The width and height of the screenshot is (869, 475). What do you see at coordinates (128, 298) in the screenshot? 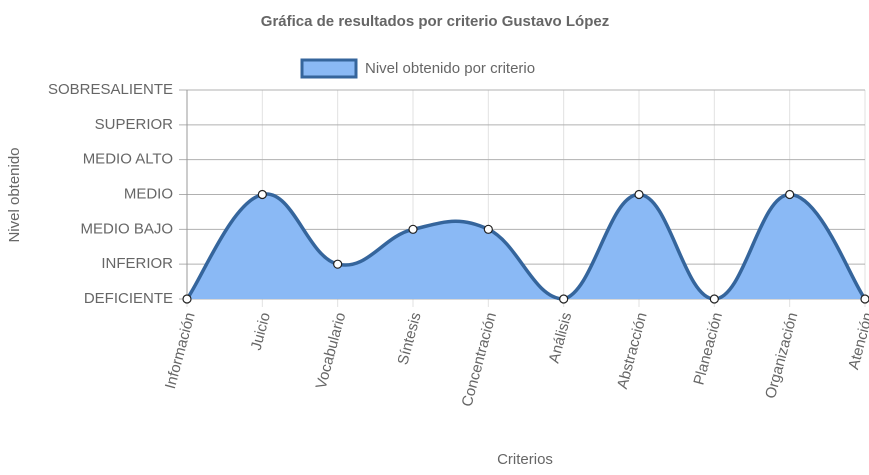
I see `y-tick-label: DEFICIENTE` at bounding box center [128, 298].